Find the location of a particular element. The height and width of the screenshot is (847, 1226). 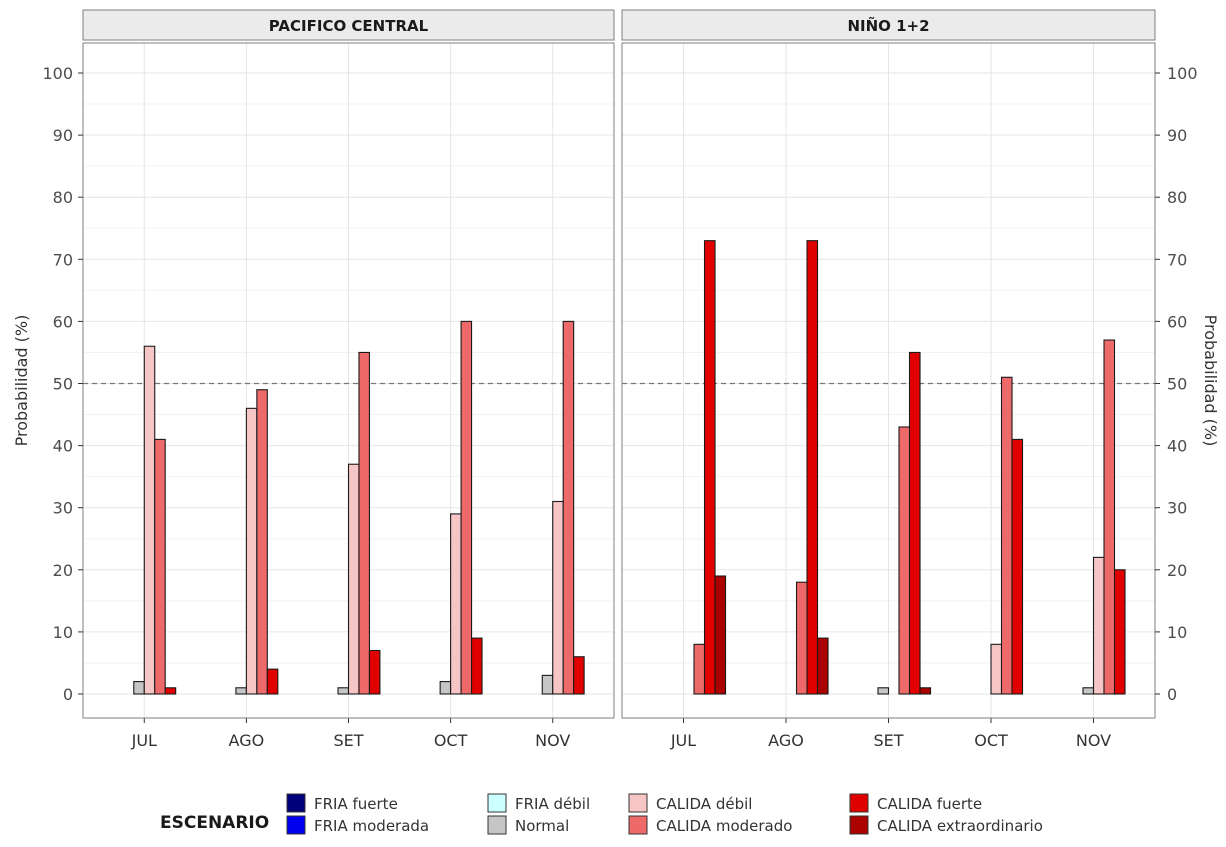

y-tick-label-right: 60 is located at coordinates (1177, 321).